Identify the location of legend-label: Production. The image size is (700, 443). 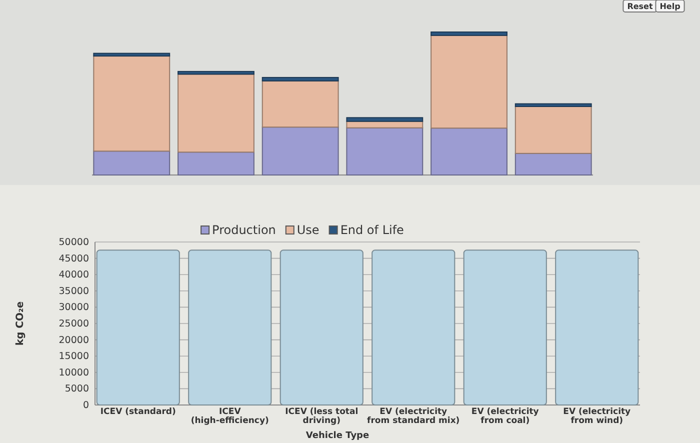
(244, 230).